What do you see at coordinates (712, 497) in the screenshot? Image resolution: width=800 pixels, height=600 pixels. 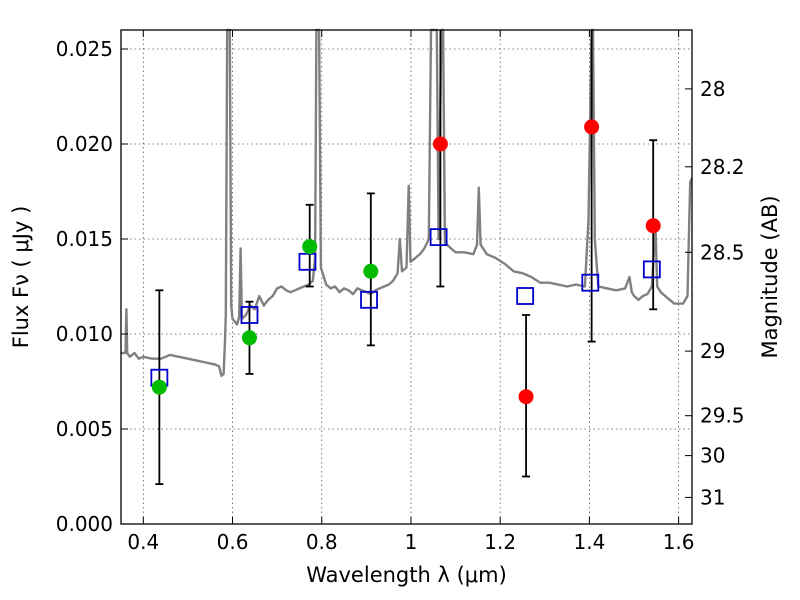 I see `y-right-tick-label: 31` at bounding box center [712, 497].